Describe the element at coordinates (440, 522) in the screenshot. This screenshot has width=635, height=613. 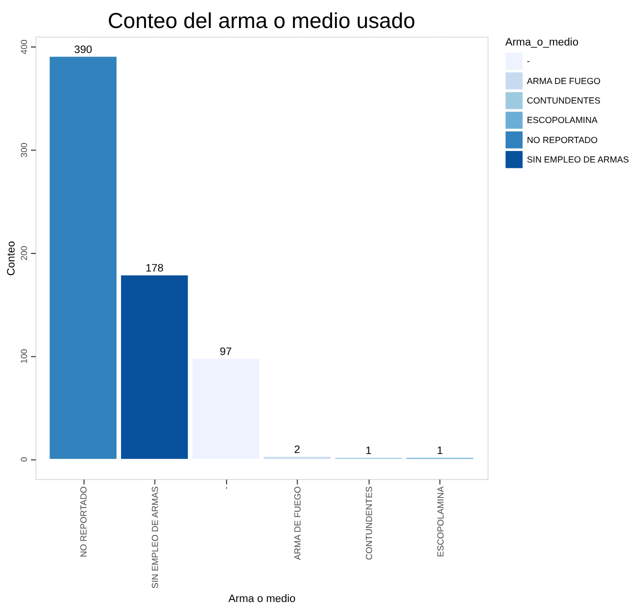
I see `x-tick-label: ESCOPOLAMINA` at that location.